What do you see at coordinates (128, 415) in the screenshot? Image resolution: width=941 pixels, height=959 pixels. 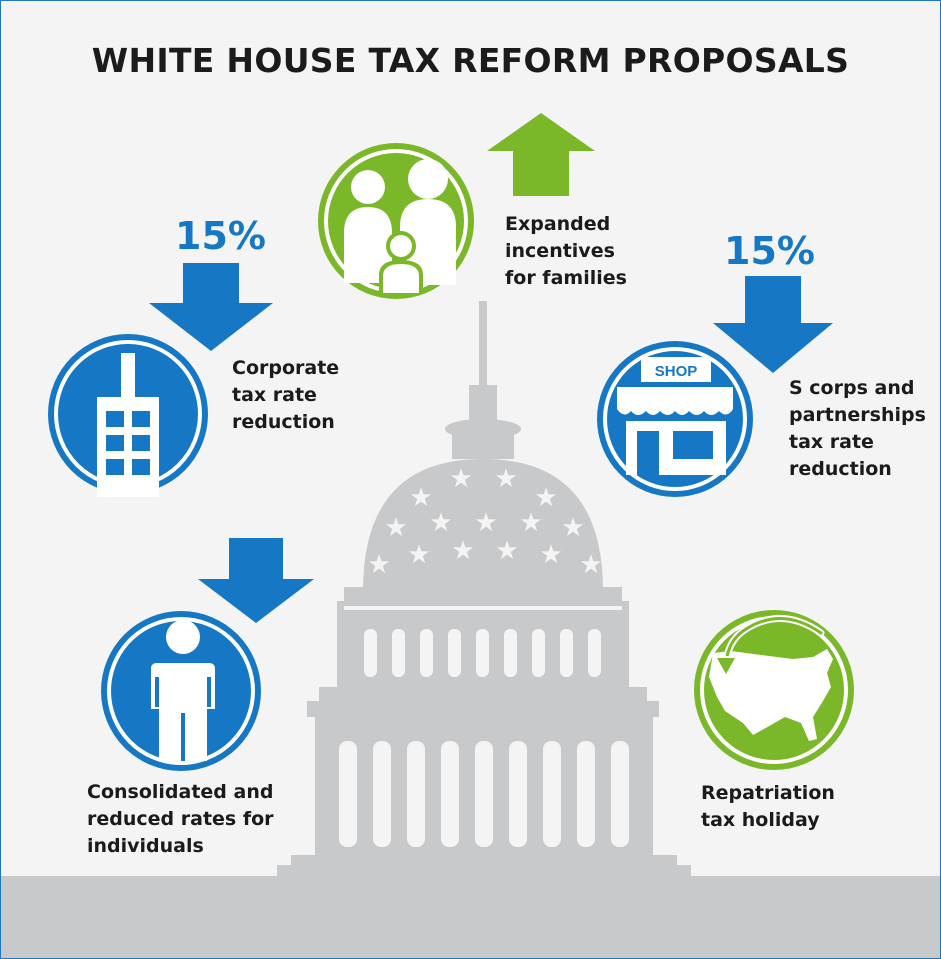 I see `building-icon` at bounding box center [128, 415].